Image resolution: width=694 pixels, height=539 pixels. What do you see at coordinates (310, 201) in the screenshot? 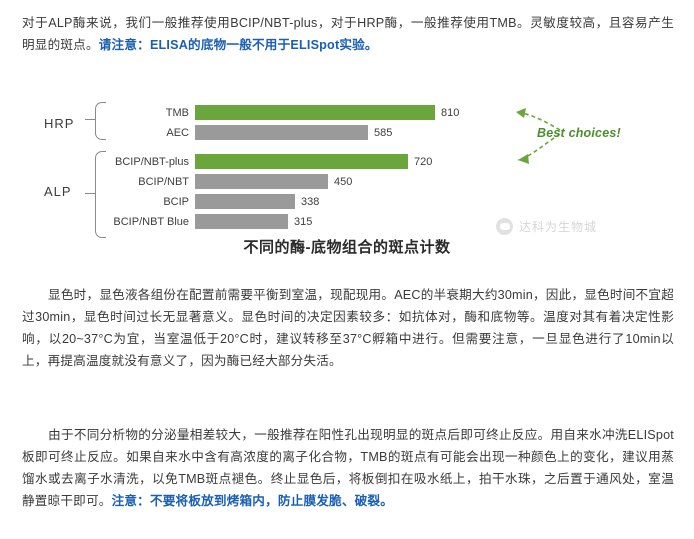
I see `bar-value-bcip: 338` at bounding box center [310, 201].